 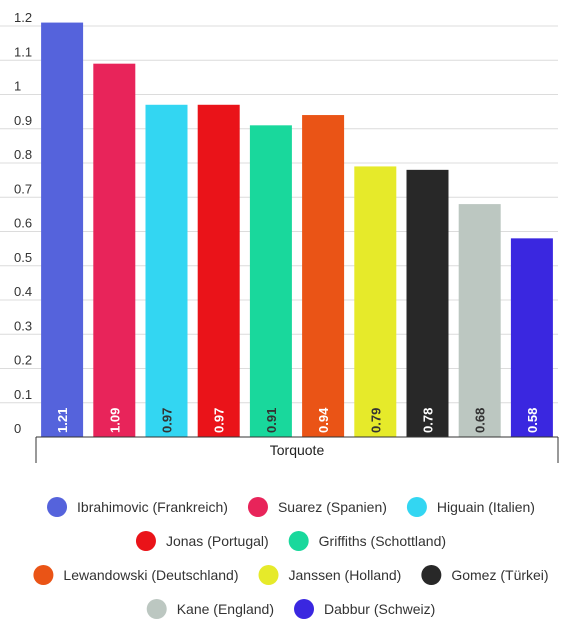 What do you see at coordinates (271, 420) in the screenshot?
I see `bar-value-label: 0.91` at bounding box center [271, 420].